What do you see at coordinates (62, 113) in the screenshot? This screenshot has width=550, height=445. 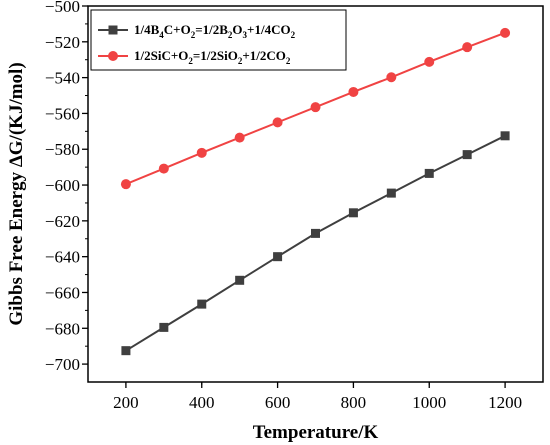 I see `y-tick-label: −560` at bounding box center [62, 113].